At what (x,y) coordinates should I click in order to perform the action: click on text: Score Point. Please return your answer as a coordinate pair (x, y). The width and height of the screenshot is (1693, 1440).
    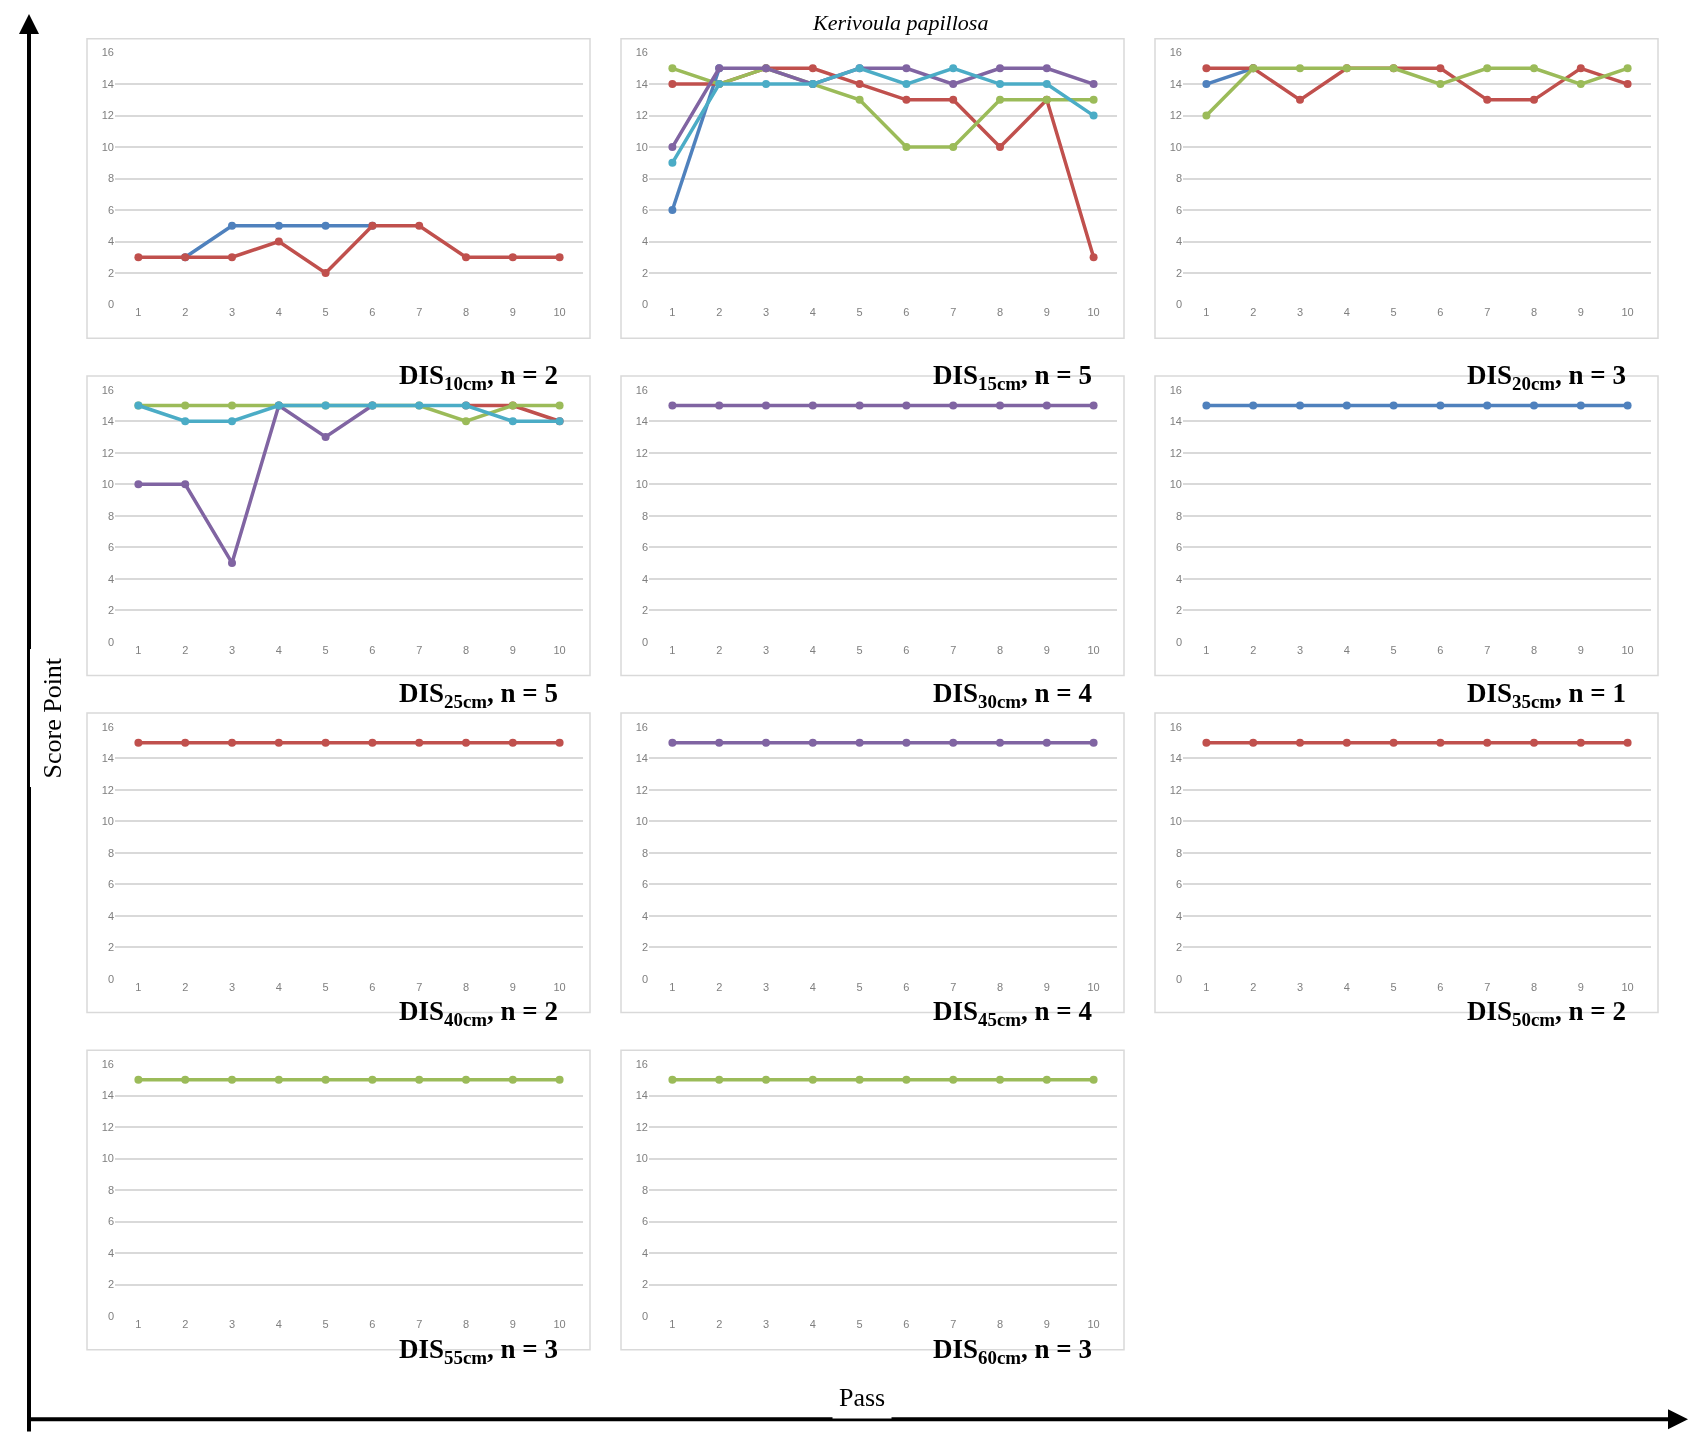
    Looking at the image, I should click on (53, 718).